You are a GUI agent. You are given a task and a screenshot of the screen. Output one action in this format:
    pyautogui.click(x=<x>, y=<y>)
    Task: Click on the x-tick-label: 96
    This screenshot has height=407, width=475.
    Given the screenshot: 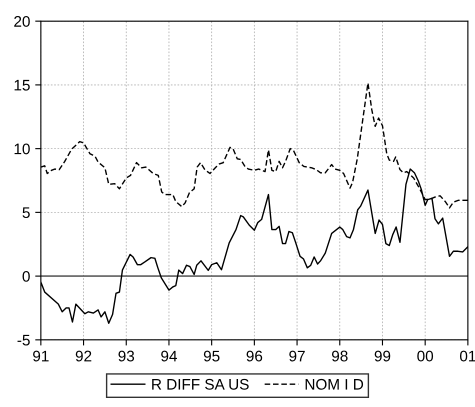 What is the action you would take?
    pyautogui.click(x=254, y=356)
    